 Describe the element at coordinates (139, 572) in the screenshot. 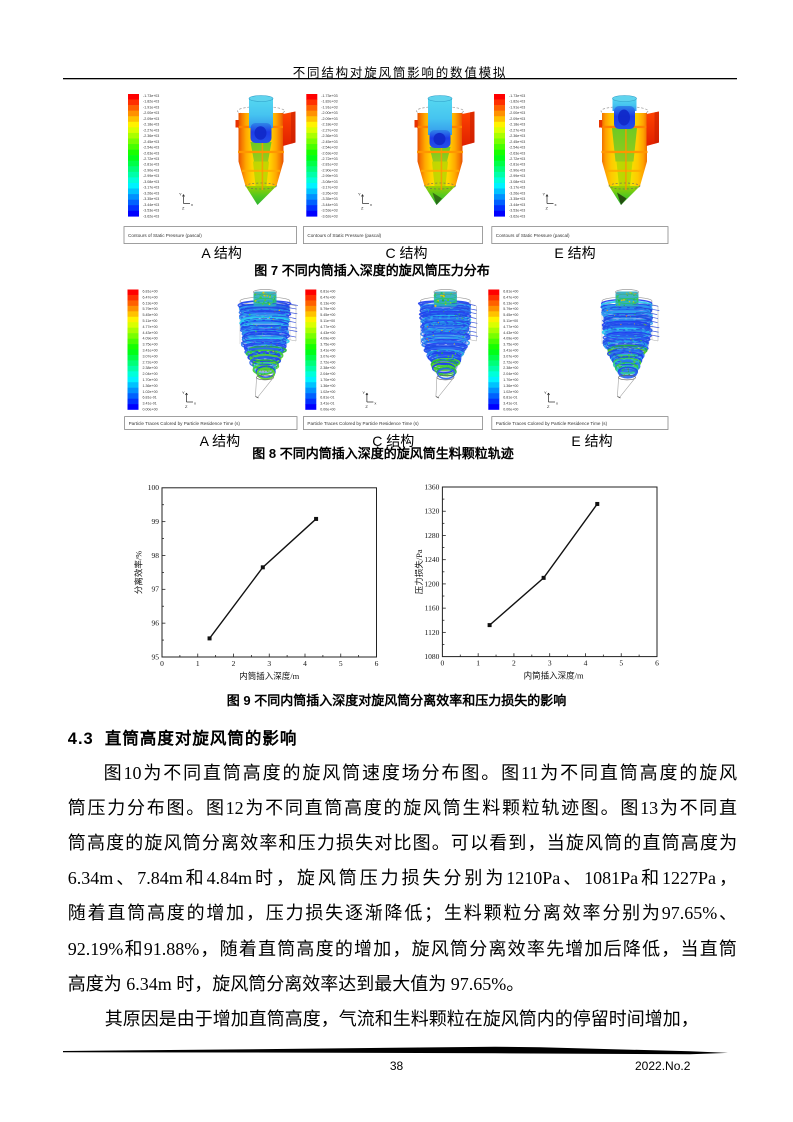

I see `svg-text: 分离效率/%` at that location.